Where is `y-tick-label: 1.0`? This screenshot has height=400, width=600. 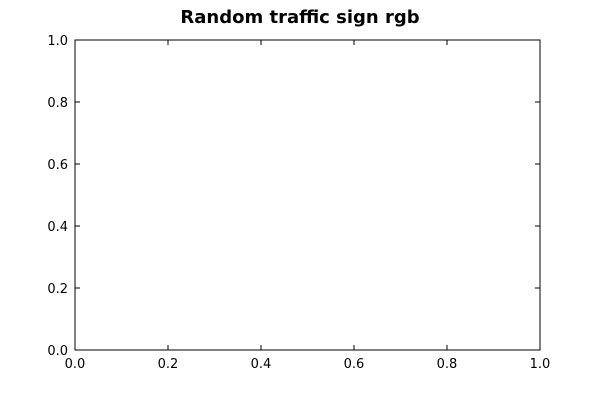 y-tick-label: 1.0 is located at coordinates (57, 41).